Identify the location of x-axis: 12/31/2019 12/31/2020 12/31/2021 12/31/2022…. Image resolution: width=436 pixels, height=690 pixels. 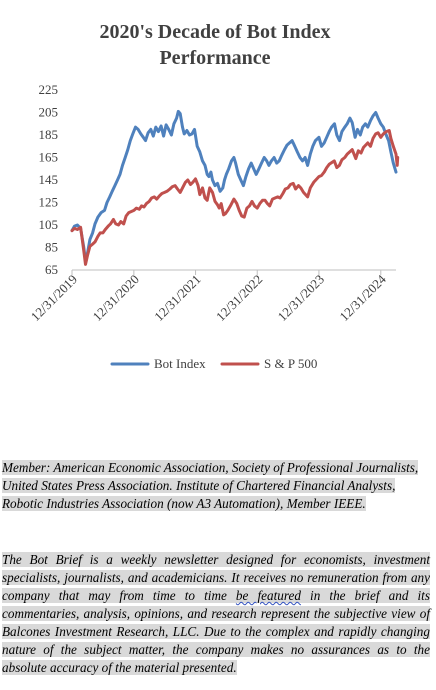
(212, 296).